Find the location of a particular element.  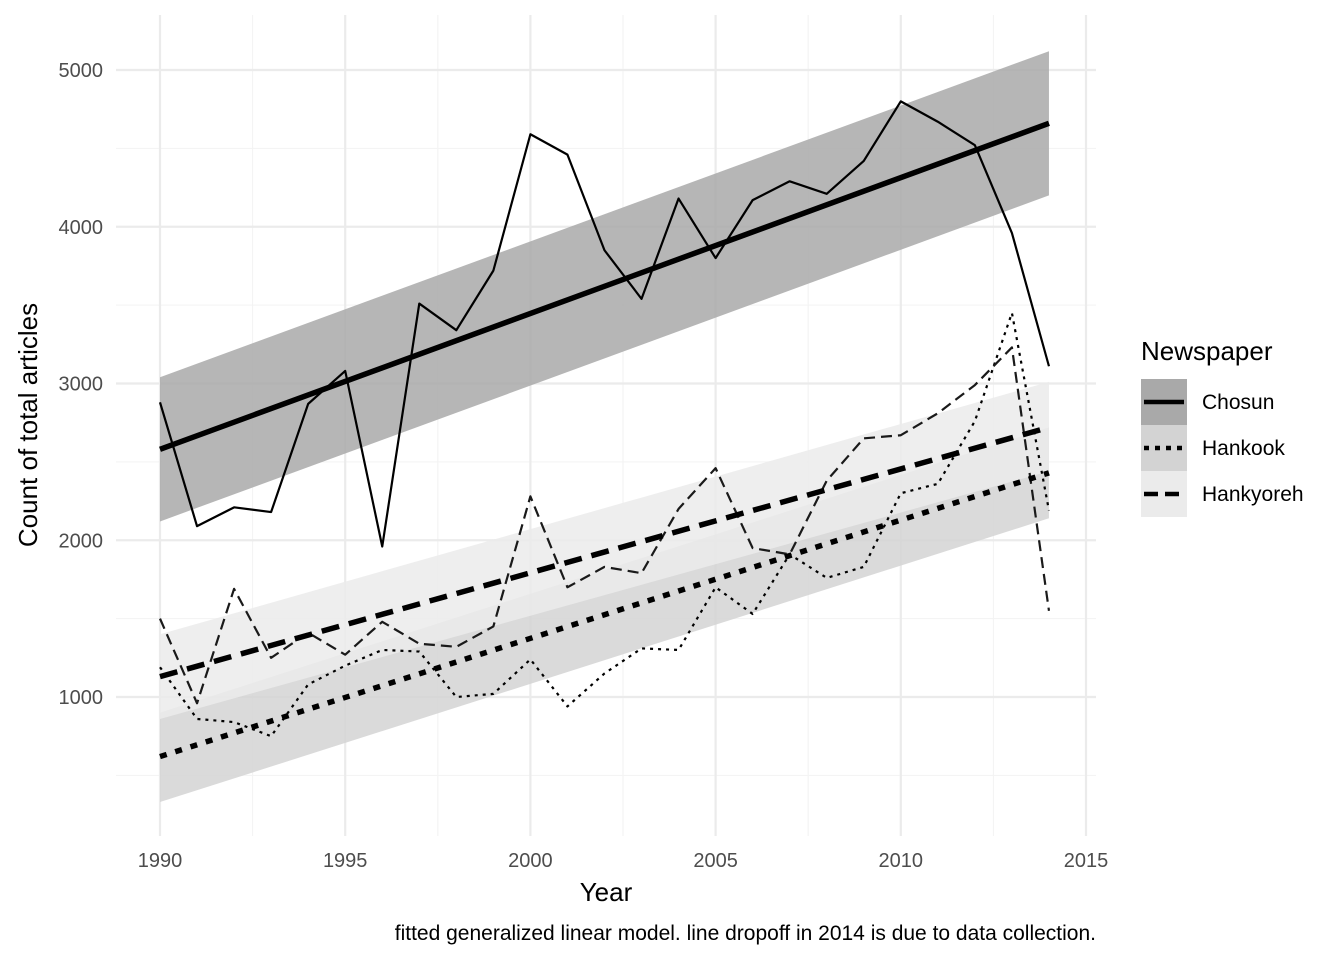

x-tick-label: 2010 is located at coordinates (901, 861).